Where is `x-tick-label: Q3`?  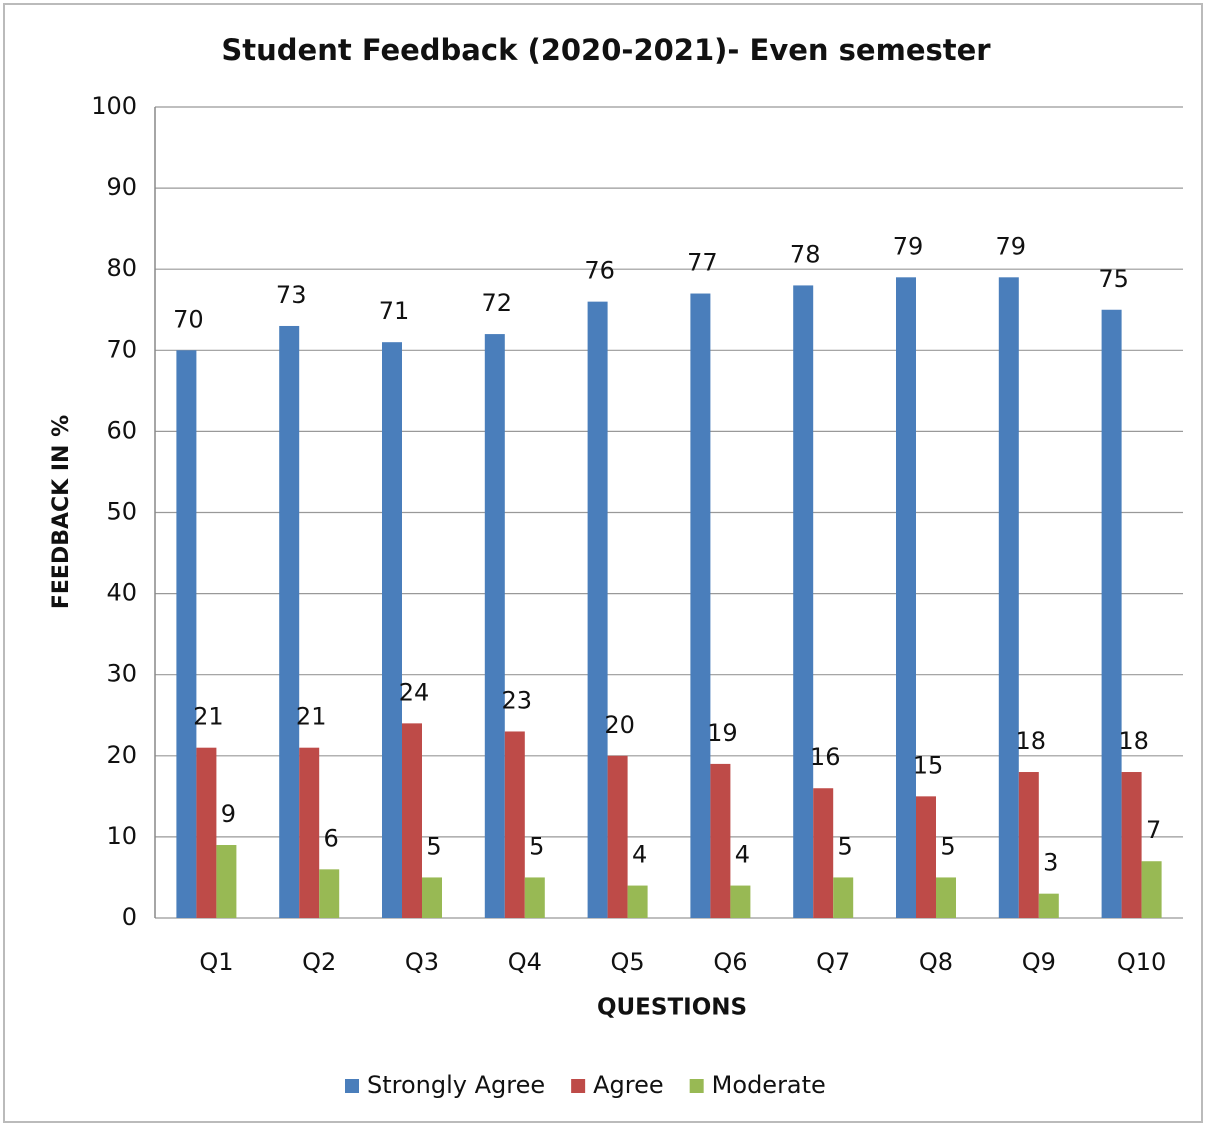
x-tick-label: Q3 is located at coordinates (422, 962).